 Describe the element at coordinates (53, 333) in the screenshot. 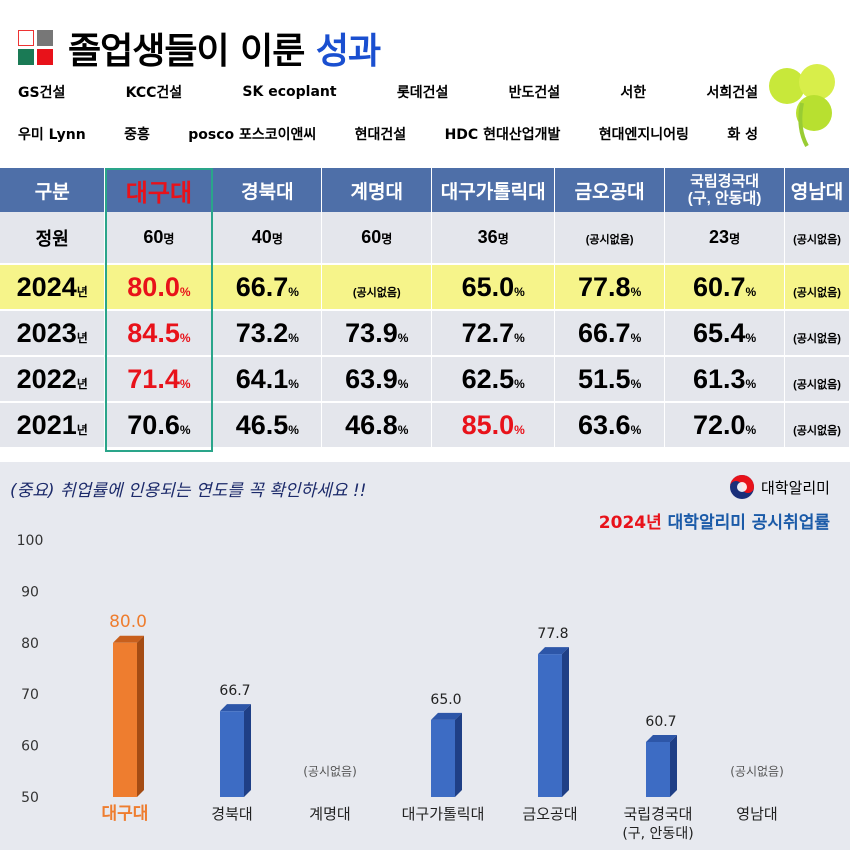

I see `table-cell: 2023년` at that location.